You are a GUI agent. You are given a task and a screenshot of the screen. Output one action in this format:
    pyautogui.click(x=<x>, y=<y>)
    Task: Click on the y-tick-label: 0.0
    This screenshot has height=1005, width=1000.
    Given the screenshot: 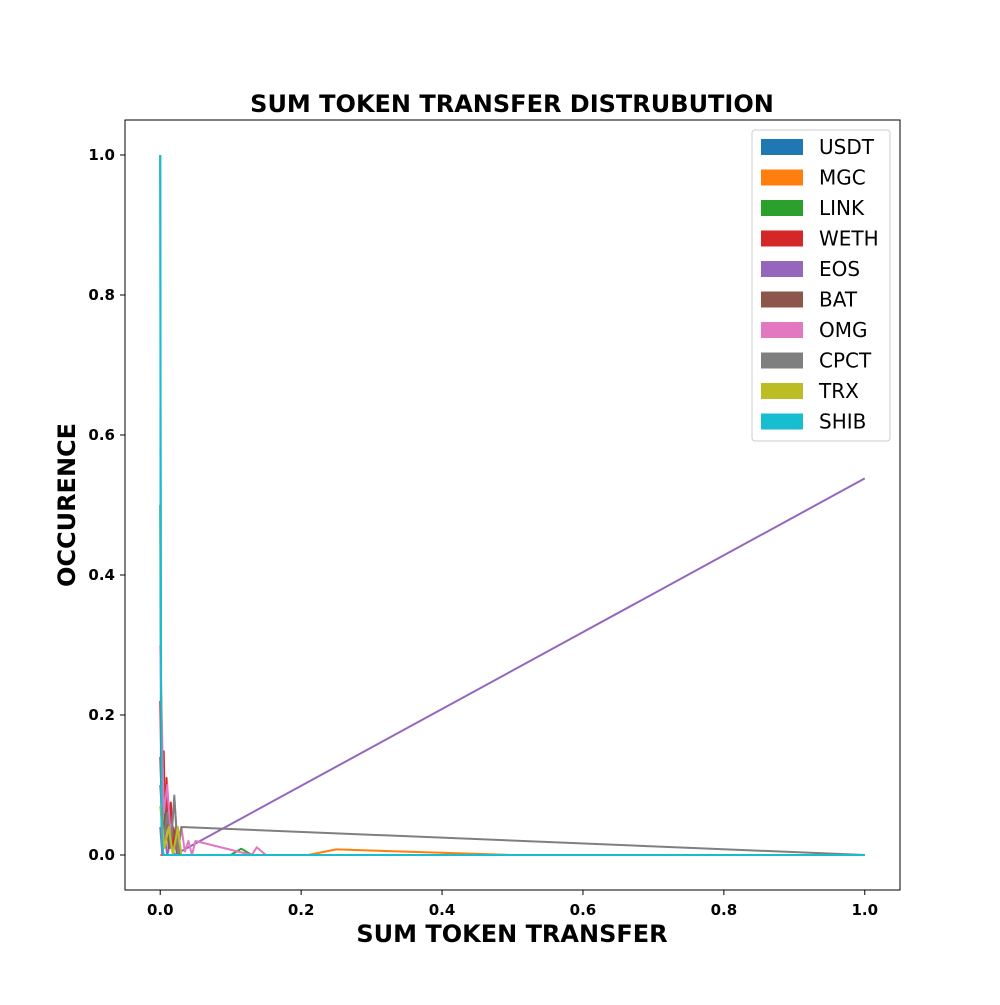 What is the action you would take?
    pyautogui.click(x=101, y=855)
    